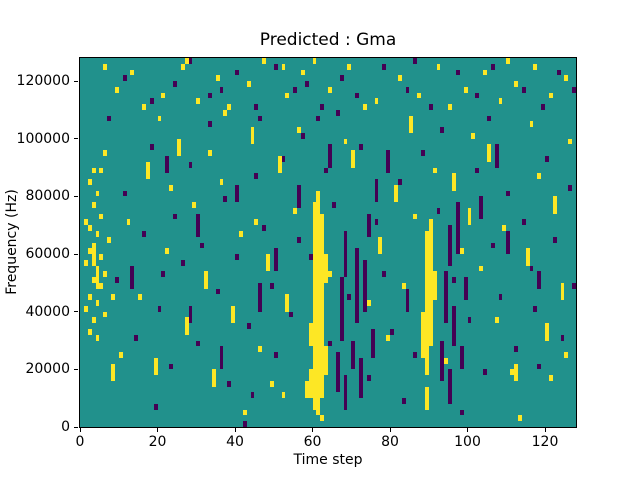 The height and width of the screenshot is (480, 640). I want to click on x-axis-label: Time step, so click(328, 460).